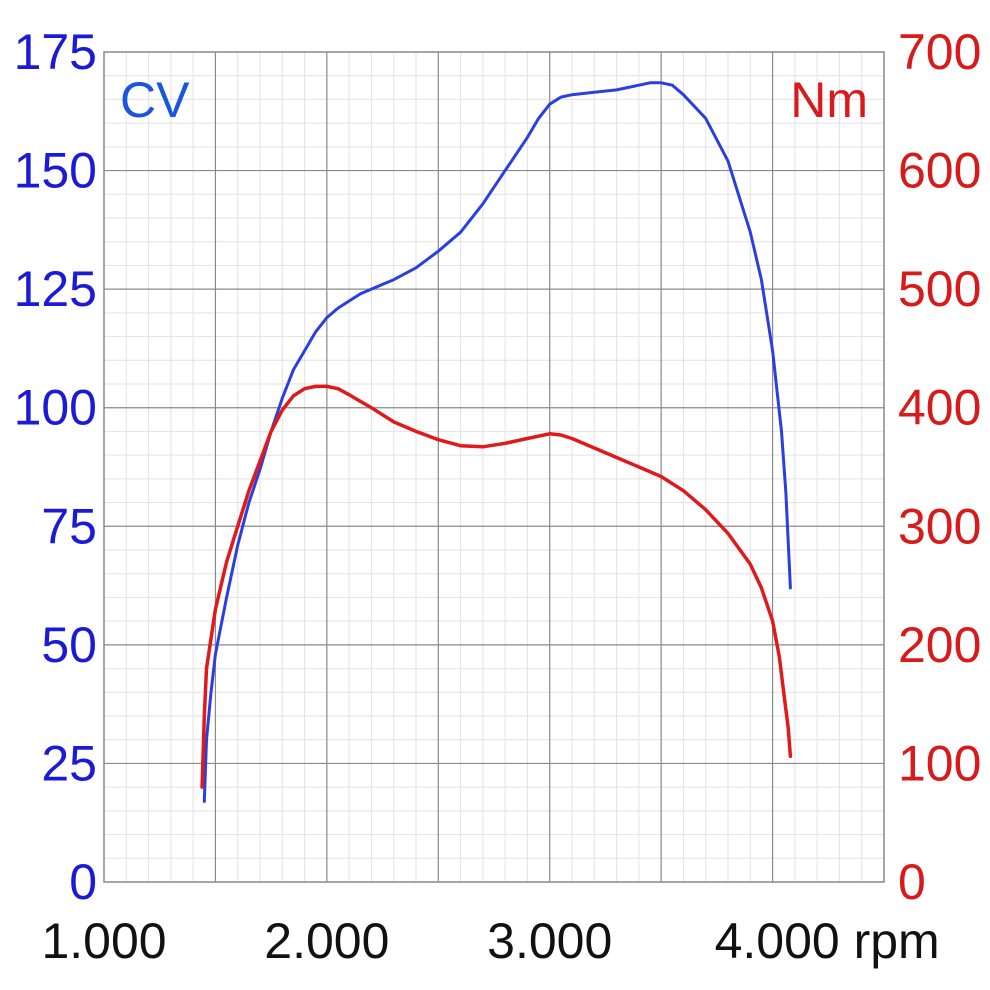 The image size is (990, 990). Describe the element at coordinates (69, 526) in the screenshot. I see `left-tick-label: 75` at that location.